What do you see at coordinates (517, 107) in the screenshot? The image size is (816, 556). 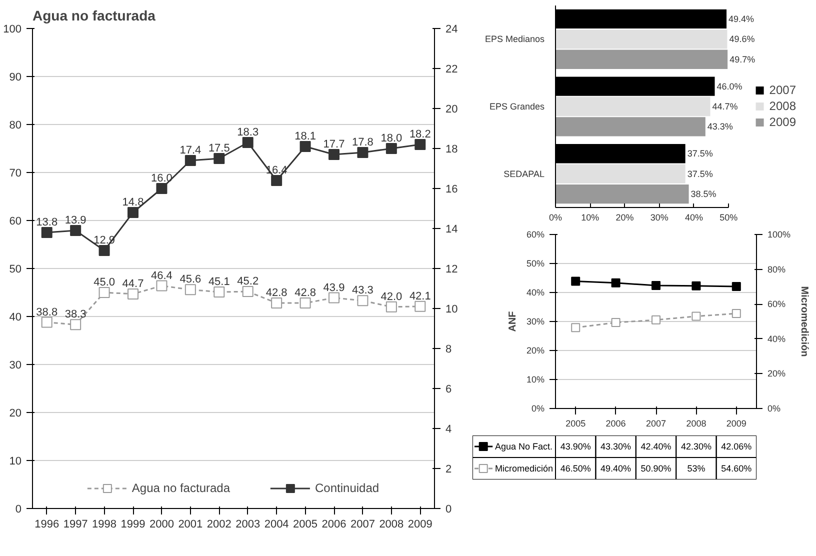 I see `y-tick-label: EPS Grandes` at bounding box center [517, 107].